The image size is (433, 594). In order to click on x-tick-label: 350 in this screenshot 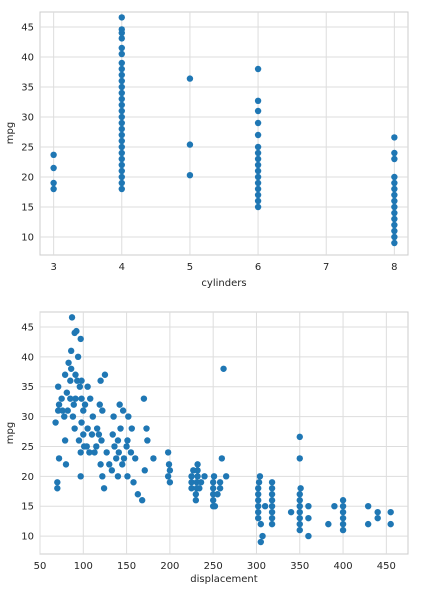, I will do `click(299, 566)`.